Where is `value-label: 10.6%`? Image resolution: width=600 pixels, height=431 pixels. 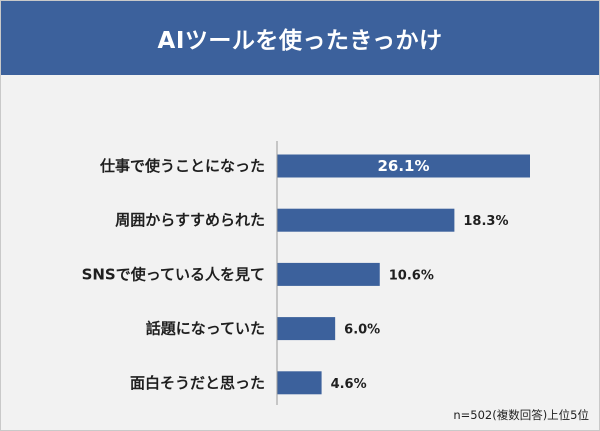 value-label: 10.6% is located at coordinates (411, 275).